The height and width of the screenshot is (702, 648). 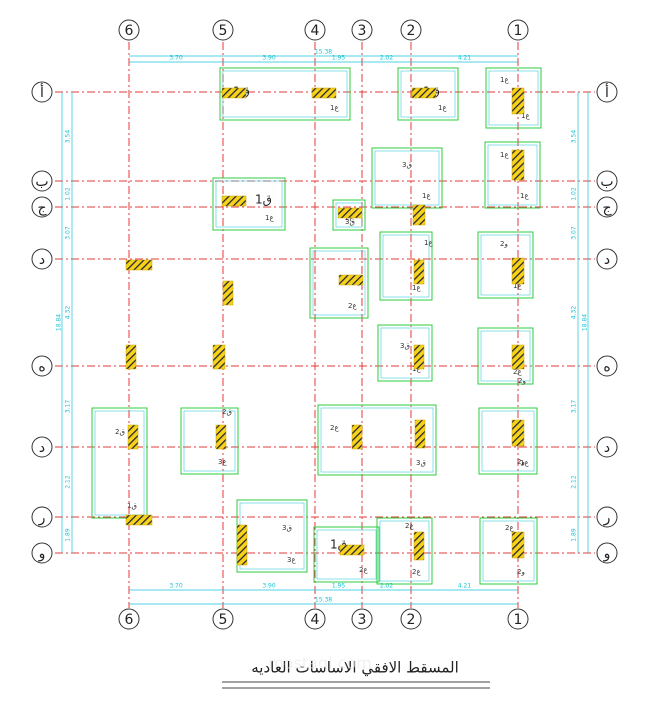 I want to click on dimension-text: 4.21, so click(x=465, y=586).